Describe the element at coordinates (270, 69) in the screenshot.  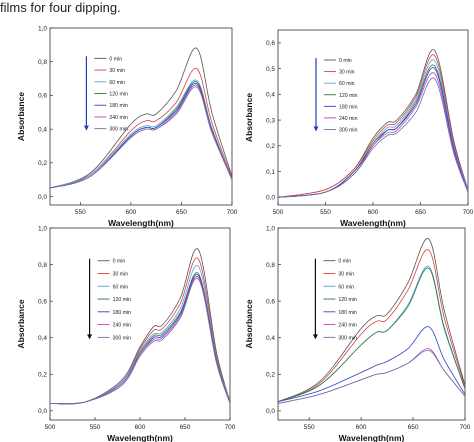
I see `y-tick-label: 0,5` at that location.